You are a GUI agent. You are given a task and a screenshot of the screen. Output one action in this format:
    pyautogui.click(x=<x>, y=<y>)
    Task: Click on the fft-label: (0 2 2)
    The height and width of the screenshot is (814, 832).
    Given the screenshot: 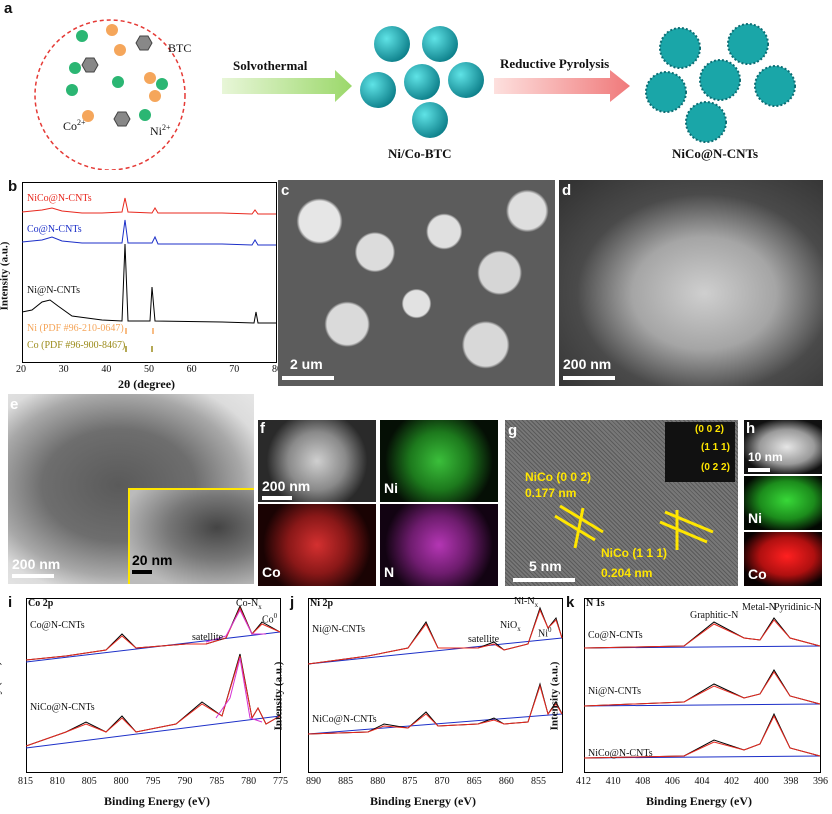 What is the action you would take?
    pyautogui.click(x=715, y=467)
    